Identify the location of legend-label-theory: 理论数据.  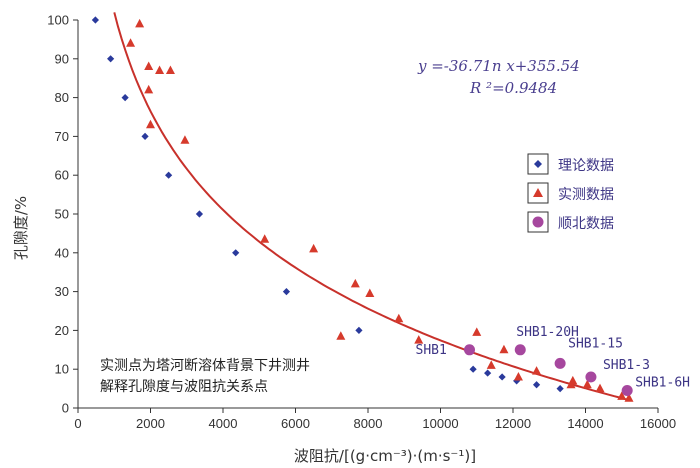
(586, 166).